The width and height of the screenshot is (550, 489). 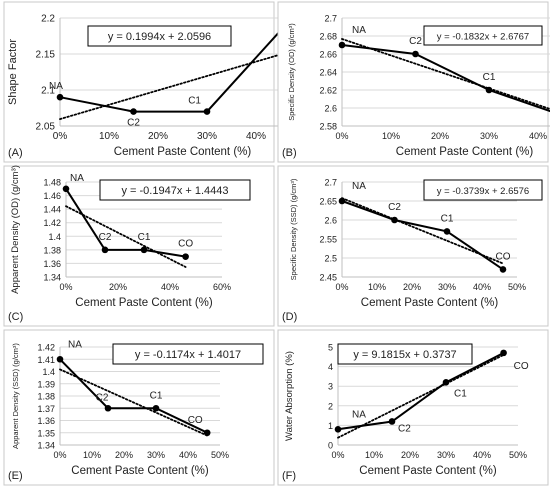 What do you see at coordinates (330, 406) in the screenshot?
I see `y-tick-label: 2` at bounding box center [330, 406].